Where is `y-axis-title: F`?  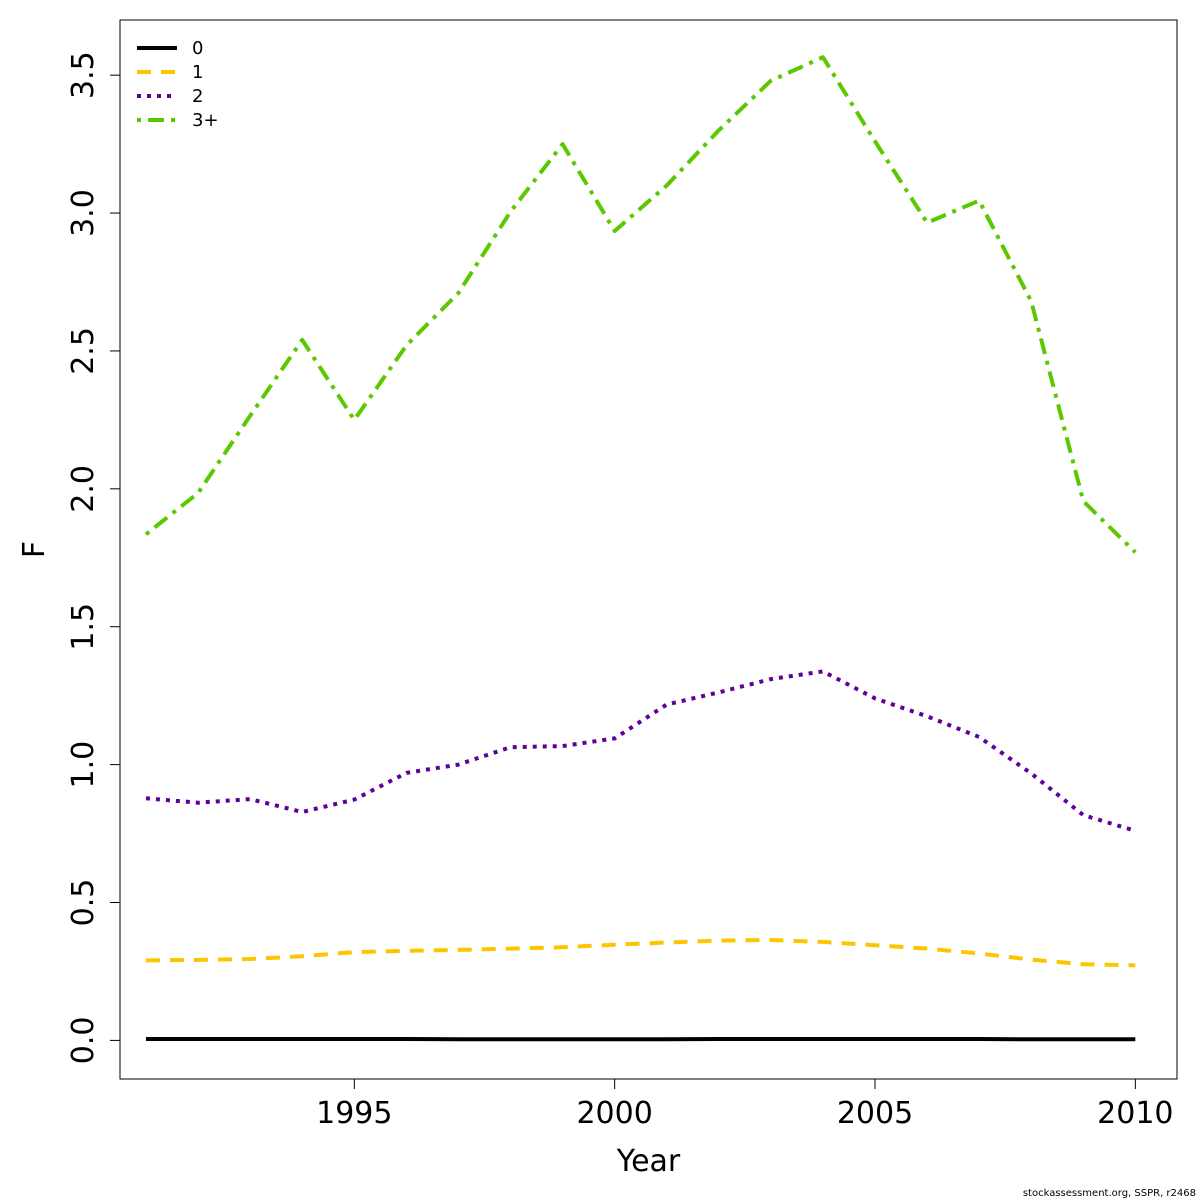
y-axis-title: F is located at coordinates (34, 549).